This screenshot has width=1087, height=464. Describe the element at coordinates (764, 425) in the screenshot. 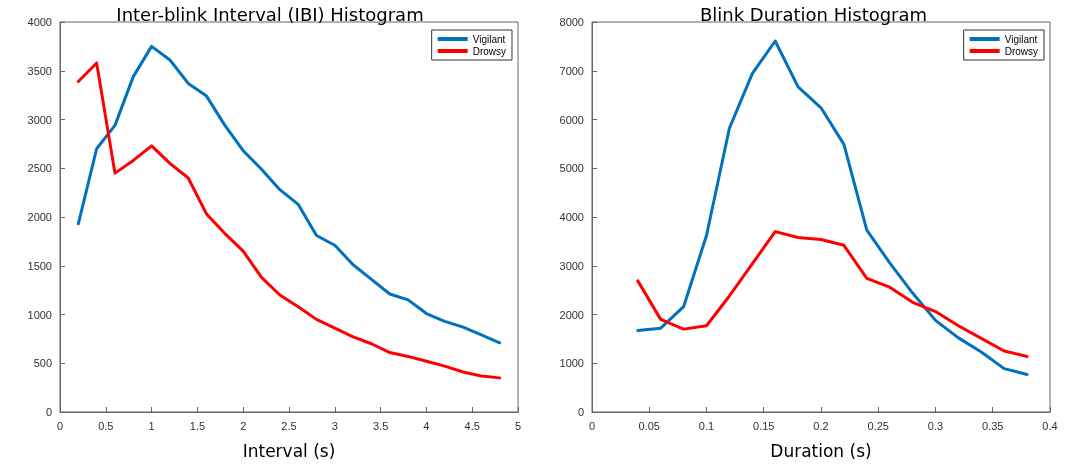

I see `x-tick-label: 0.15` at that location.